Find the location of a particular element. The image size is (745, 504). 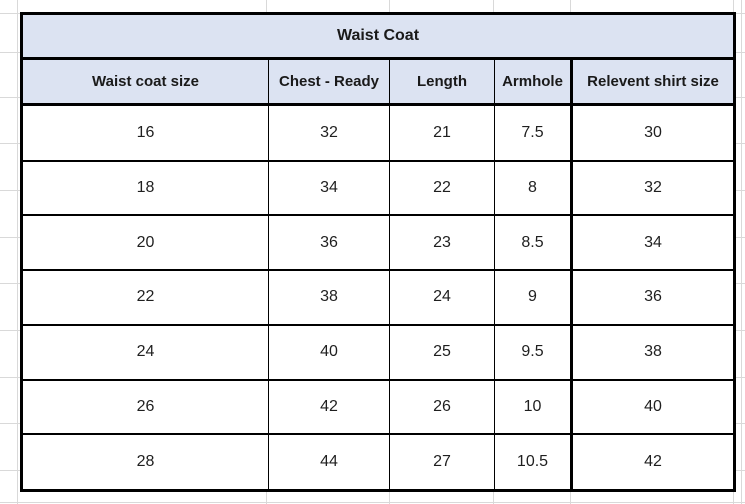

cell-armhole: 10.5 is located at coordinates (533, 462).